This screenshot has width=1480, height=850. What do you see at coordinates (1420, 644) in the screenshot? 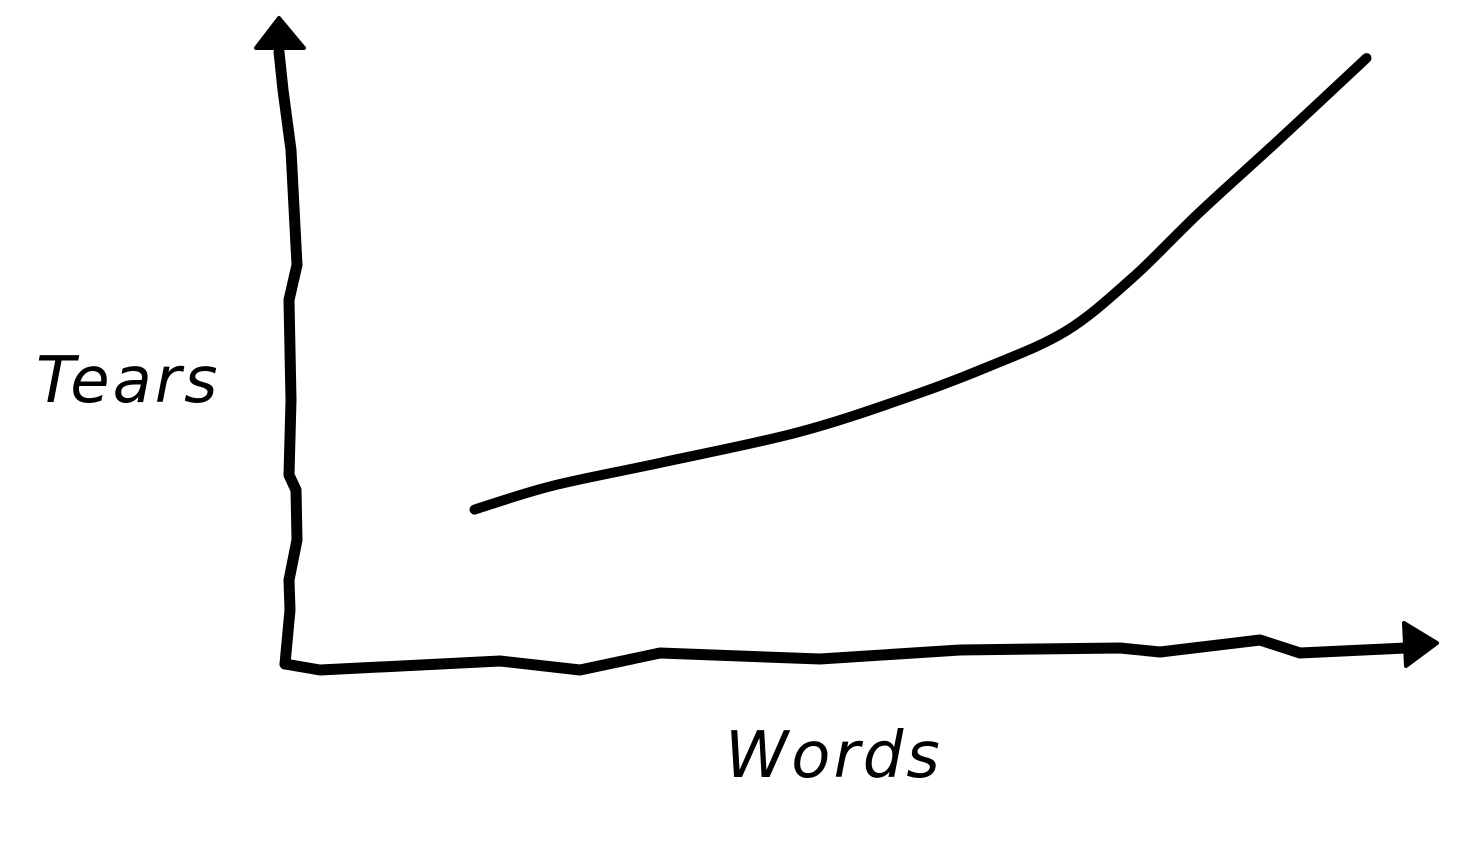
I see `x-axis-arrowhead` at bounding box center [1420, 644].